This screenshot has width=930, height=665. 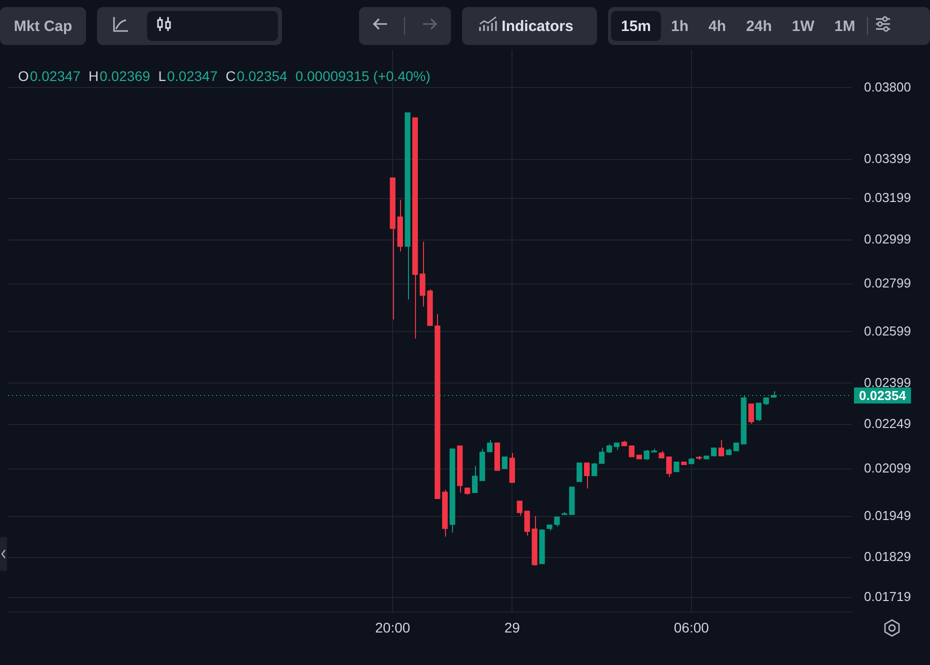 What do you see at coordinates (803, 26) in the screenshot?
I see `text: 1W` at bounding box center [803, 26].